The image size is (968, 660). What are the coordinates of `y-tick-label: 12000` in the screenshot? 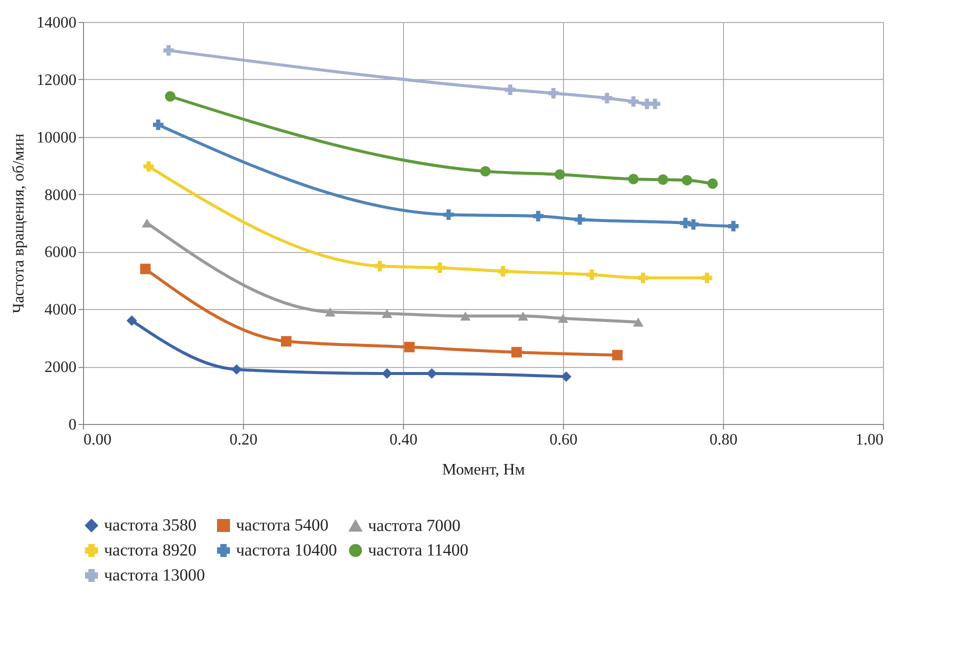 It's located at (56, 80).